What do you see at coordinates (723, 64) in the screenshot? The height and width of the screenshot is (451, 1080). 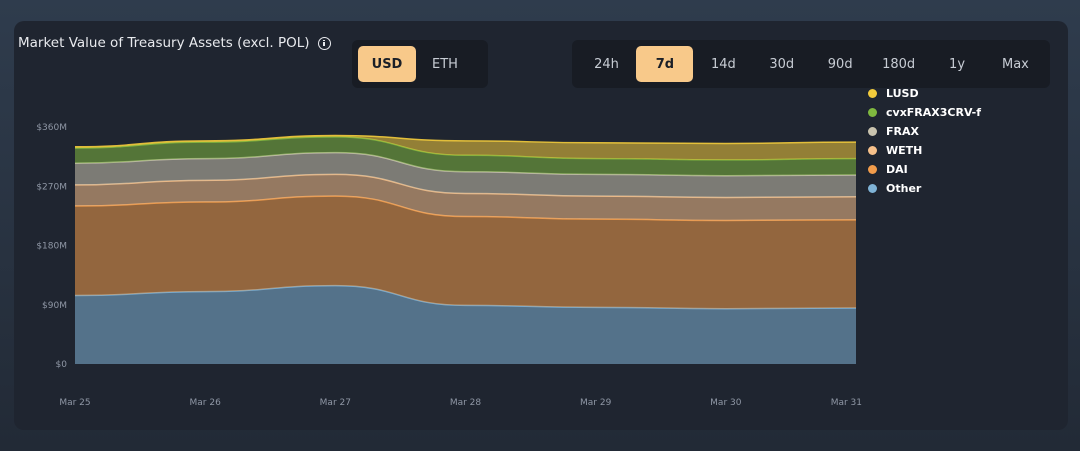 I see `range-option-14d: 14d` at bounding box center [723, 64].